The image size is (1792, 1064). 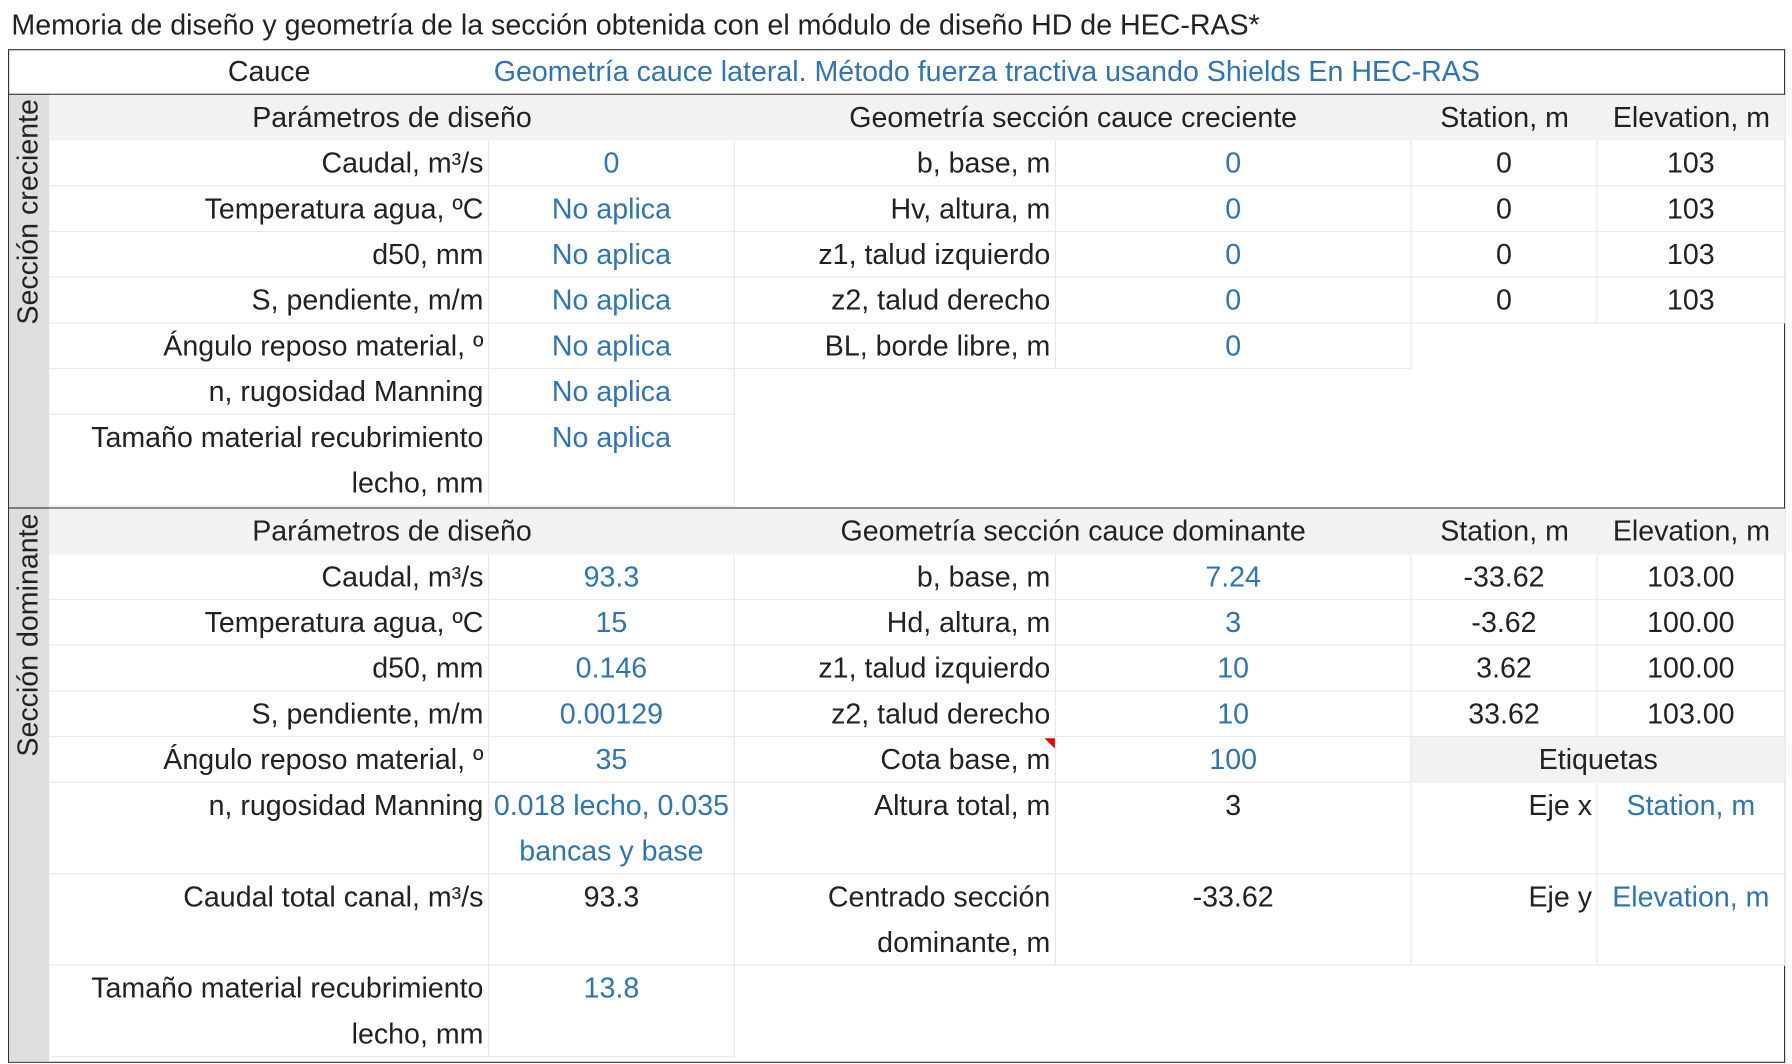 What do you see at coordinates (1504, 668) in the screenshot?
I see `coord-value: 3.62` at bounding box center [1504, 668].